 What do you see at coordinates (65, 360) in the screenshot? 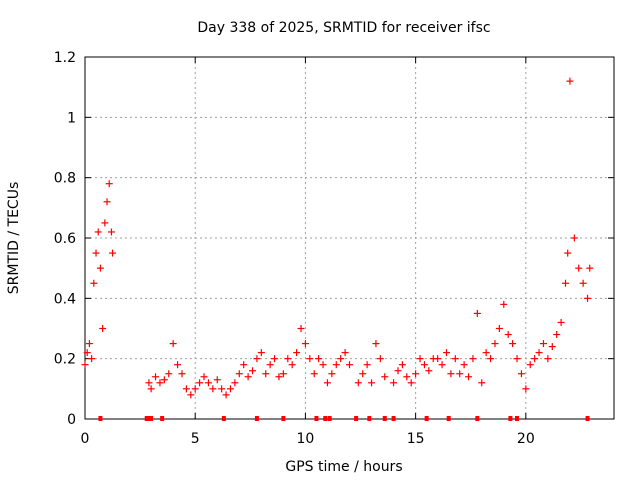
I see `y-tick-label: 0.2` at bounding box center [65, 360].